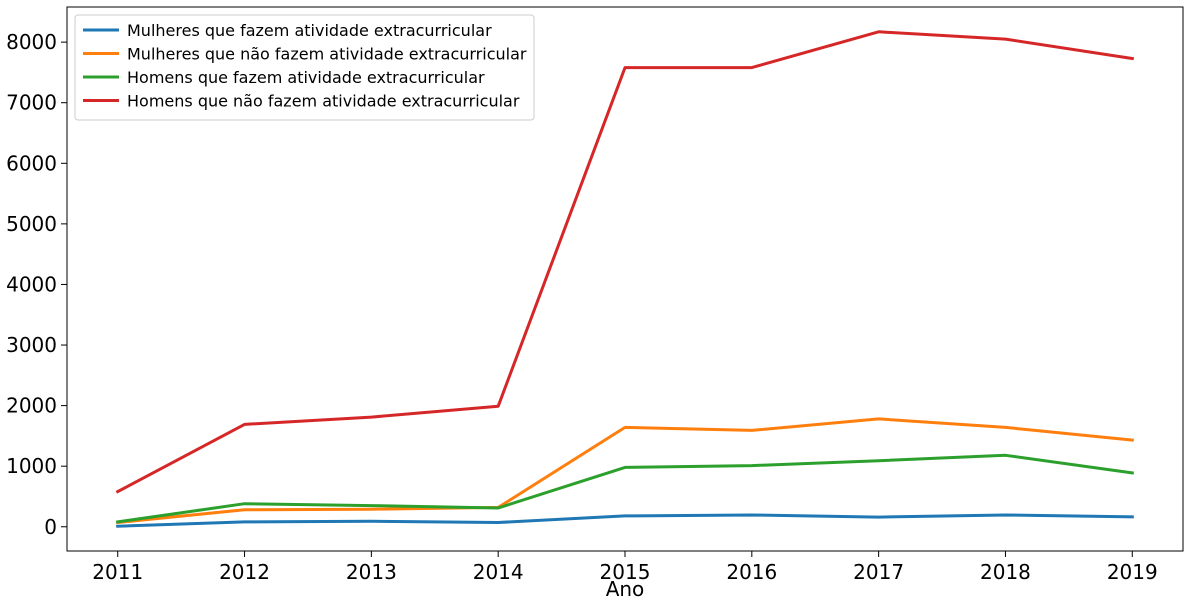 The width and height of the screenshot is (1188, 607). What do you see at coordinates (50, 527) in the screenshot?
I see `y-tick-label: 0` at bounding box center [50, 527].